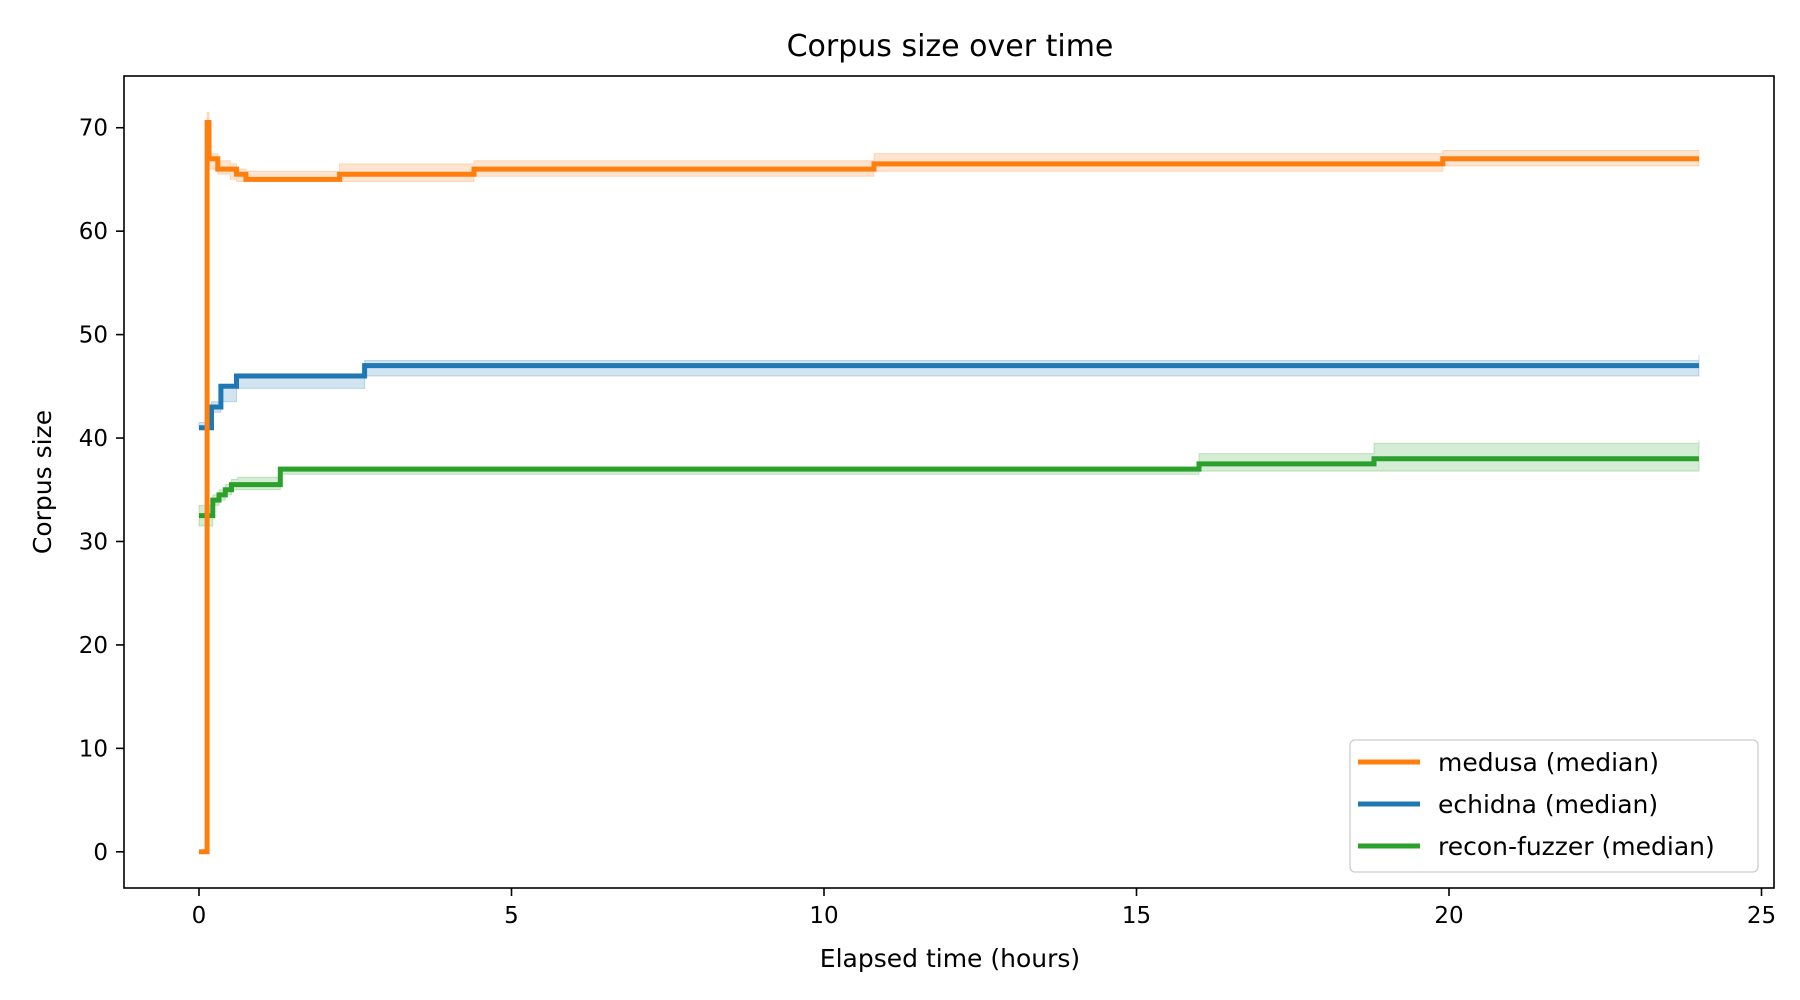 Image resolution: width=1800 pixels, height=1000 pixels. Describe the element at coordinates (93, 646) in the screenshot. I see `y-tick-label: 20` at that location.